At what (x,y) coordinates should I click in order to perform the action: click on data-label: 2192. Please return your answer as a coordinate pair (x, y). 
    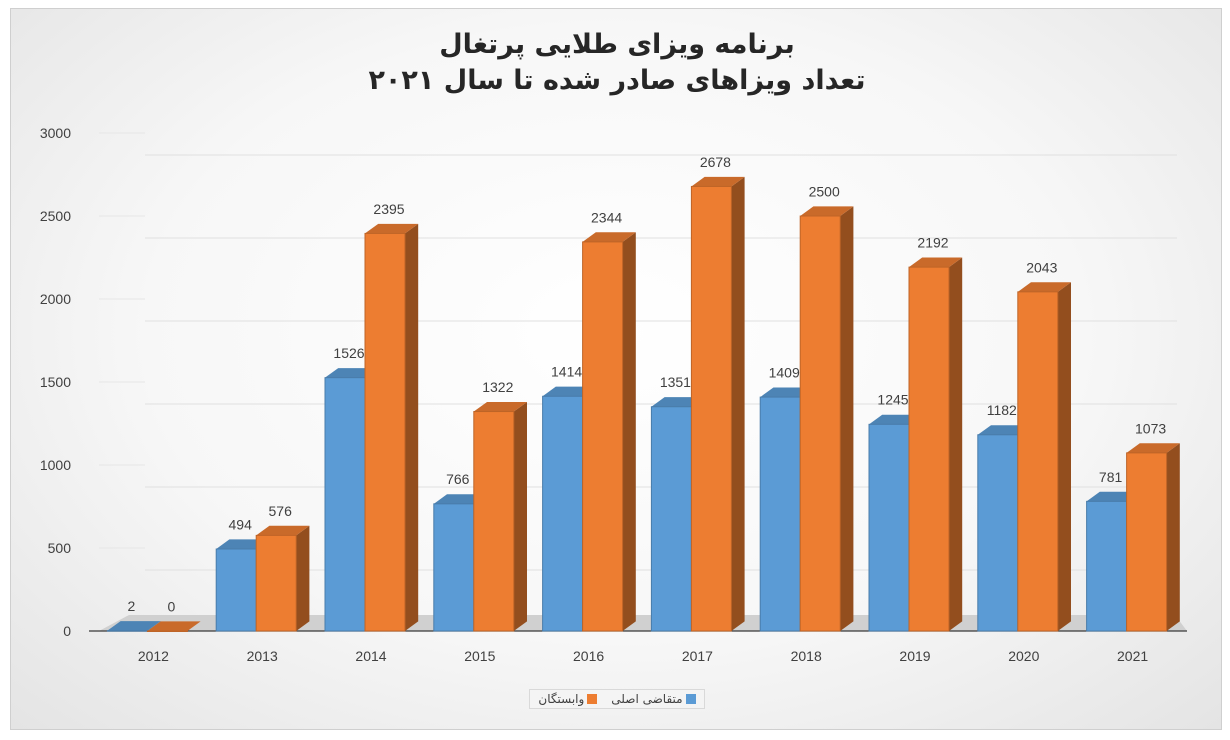
    Looking at the image, I should click on (932, 243).